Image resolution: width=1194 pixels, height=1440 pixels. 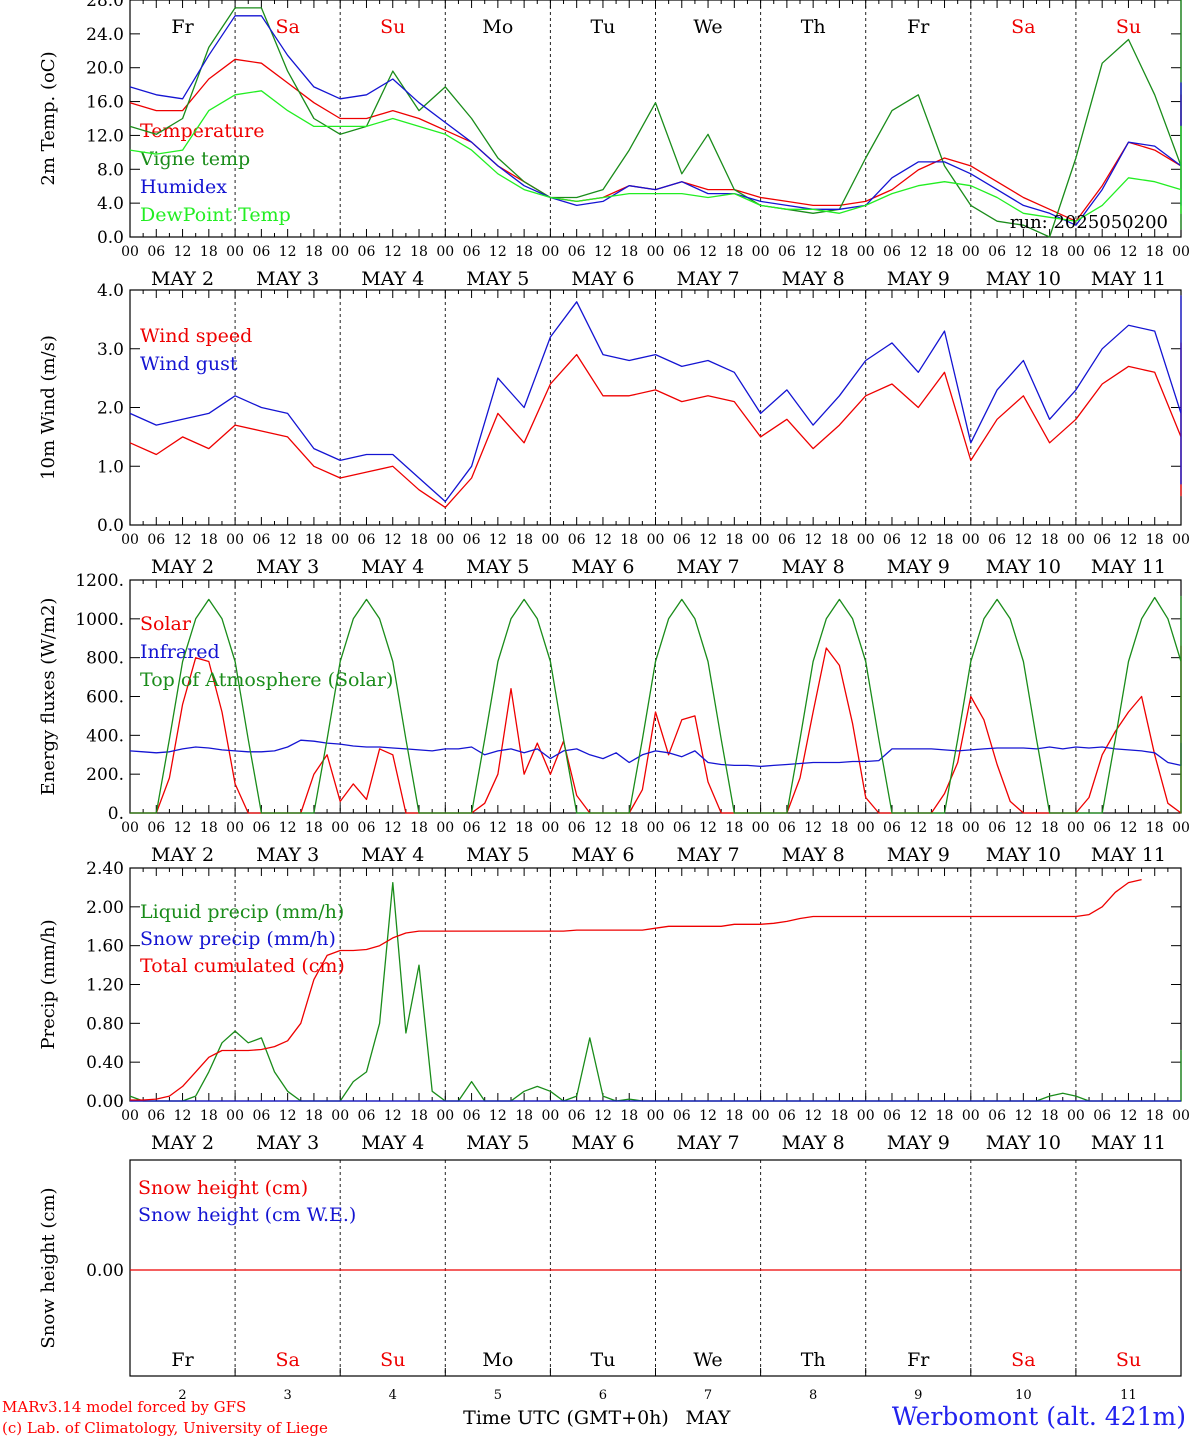 What do you see at coordinates (105, 736) in the screenshot?
I see `y-tick-label: 400.` at bounding box center [105, 736].